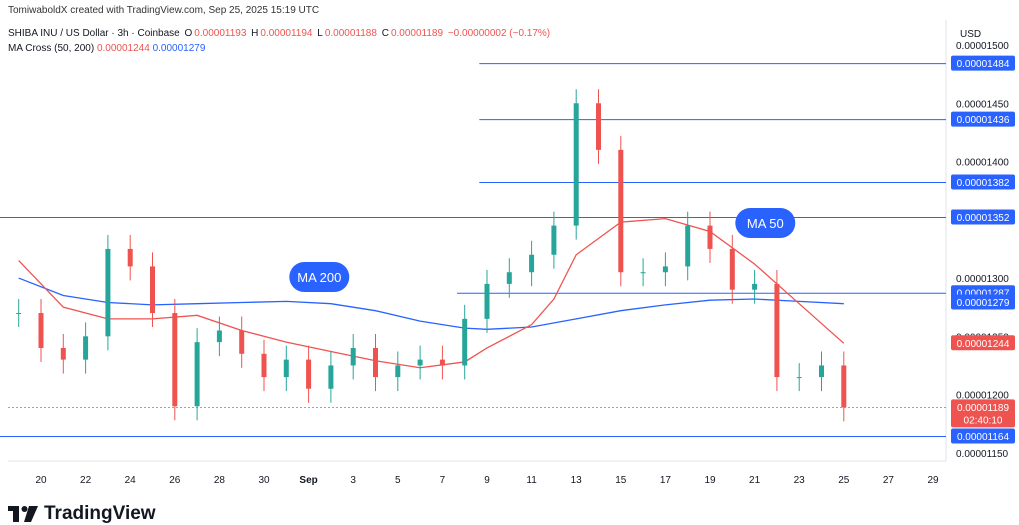 This screenshot has width=1019, height=525. I want to click on axis-price-tag-text: 0.00001244, so click(983, 344).